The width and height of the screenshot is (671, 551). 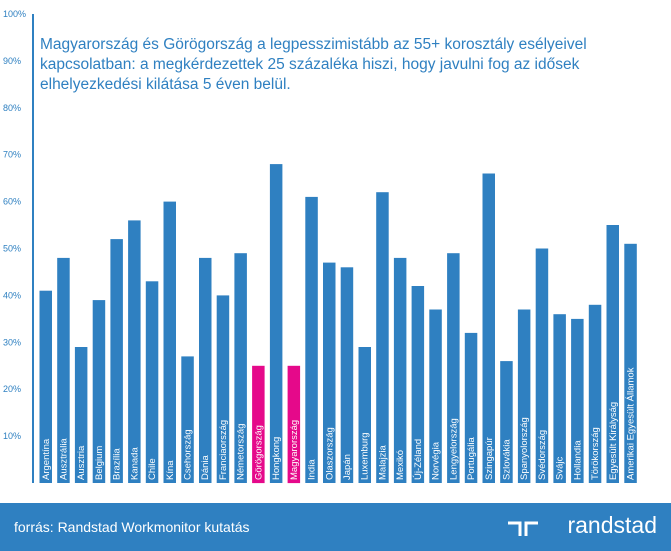 I want to click on category-label: Magyarország, so click(x=294, y=450).